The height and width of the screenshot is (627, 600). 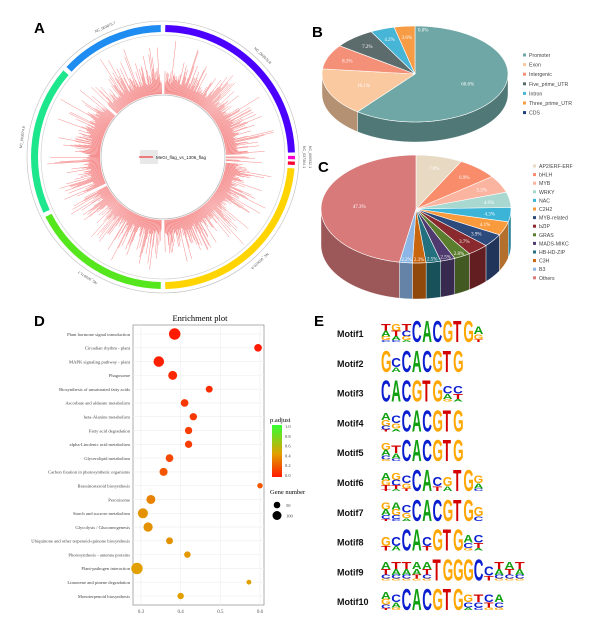 I want to click on x-tick-label: 0.5, so click(x=220, y=612).